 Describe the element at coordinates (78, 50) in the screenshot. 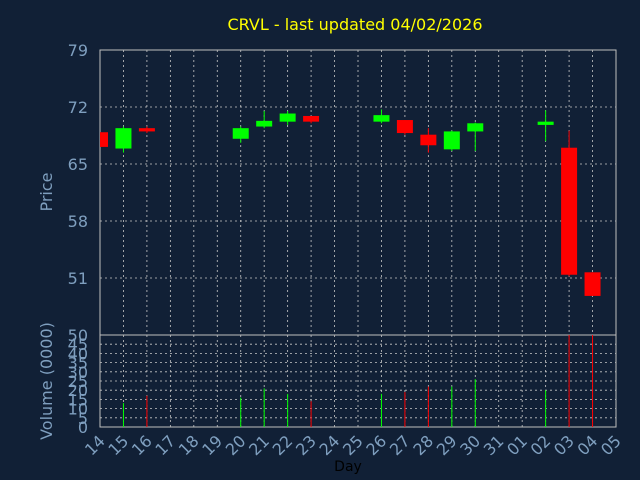

I see `price-tick-label: 79` at that location.